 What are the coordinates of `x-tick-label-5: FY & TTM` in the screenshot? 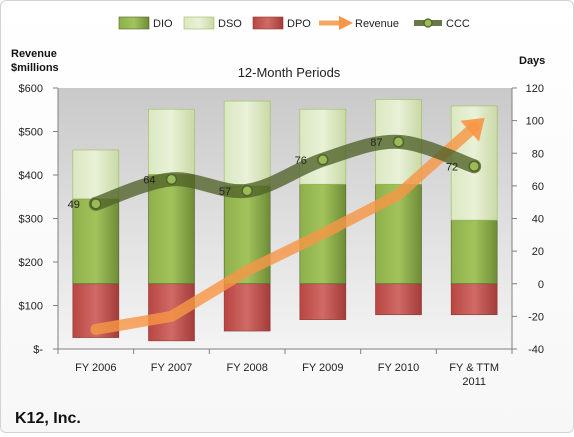 It's located at (474, 368).